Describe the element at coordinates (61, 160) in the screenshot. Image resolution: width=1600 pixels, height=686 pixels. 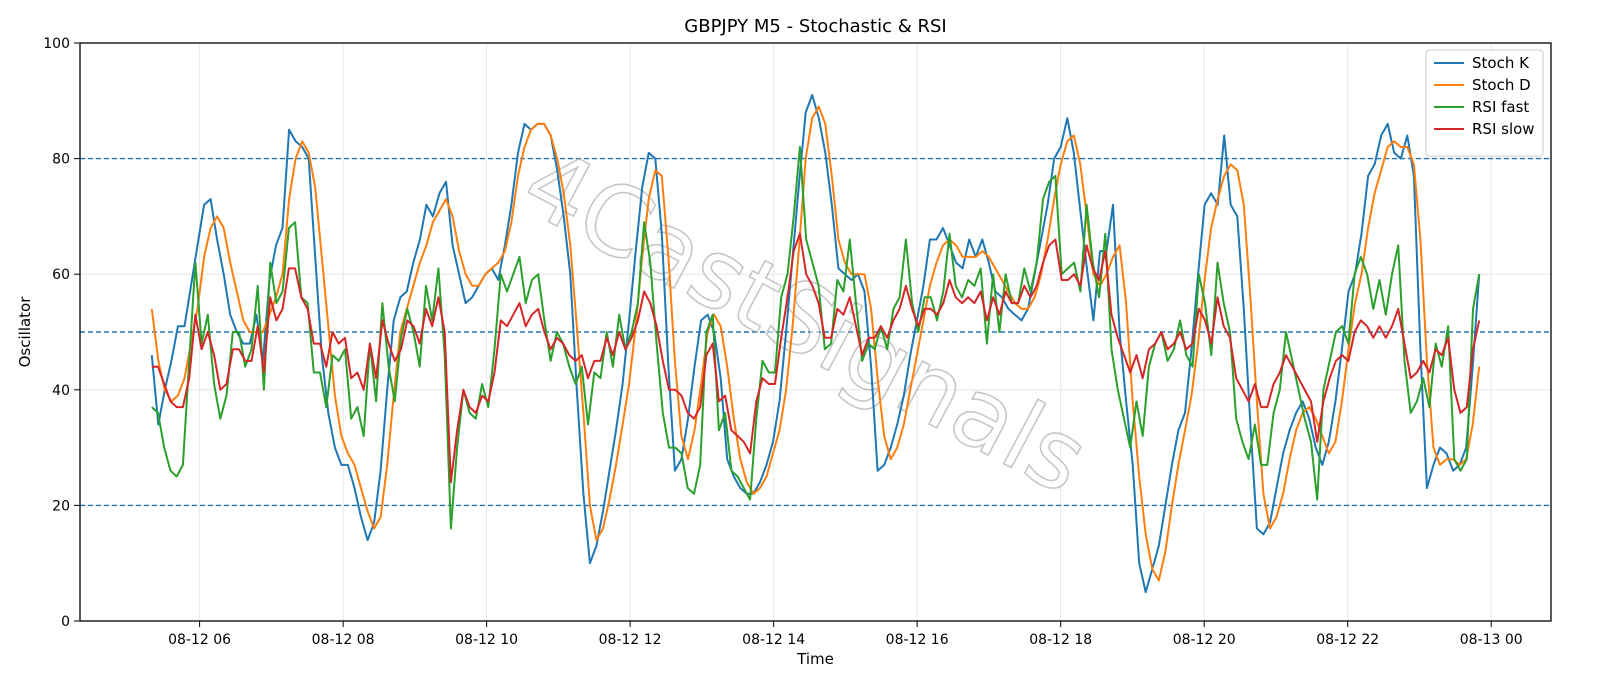
I see `y-tick-label: 80` at that location.